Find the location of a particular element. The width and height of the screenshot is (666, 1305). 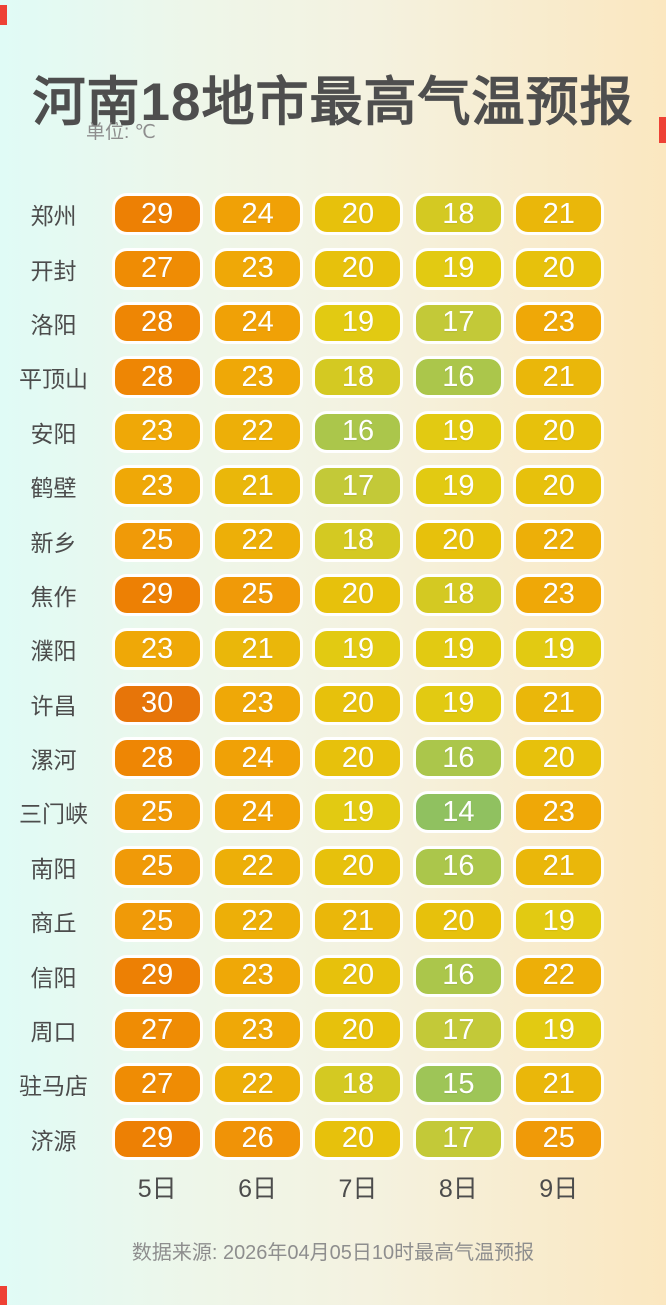

city-row: 三门峡 25 24 19 14 23 is located at coordinates (333, 812).